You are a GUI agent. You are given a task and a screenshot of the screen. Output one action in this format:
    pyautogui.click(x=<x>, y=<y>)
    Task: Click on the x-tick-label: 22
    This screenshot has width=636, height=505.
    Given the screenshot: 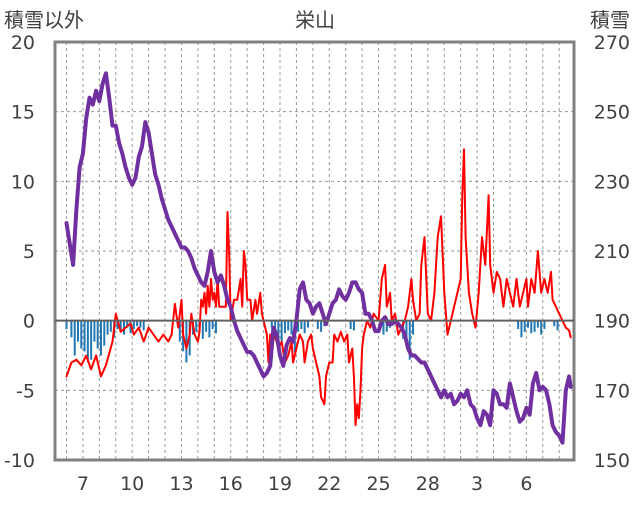 What is the action you would take?
    pyautogui.click(x=329, y=484)
    